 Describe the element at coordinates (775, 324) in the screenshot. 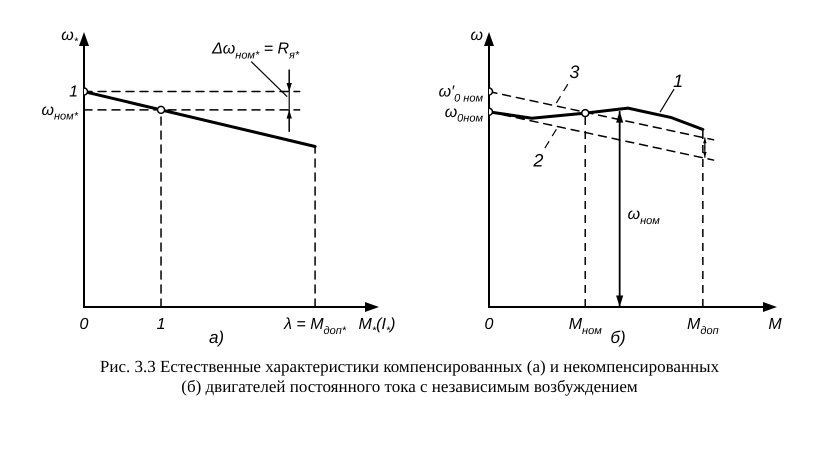

I see `x-axis-title: M` at that location.